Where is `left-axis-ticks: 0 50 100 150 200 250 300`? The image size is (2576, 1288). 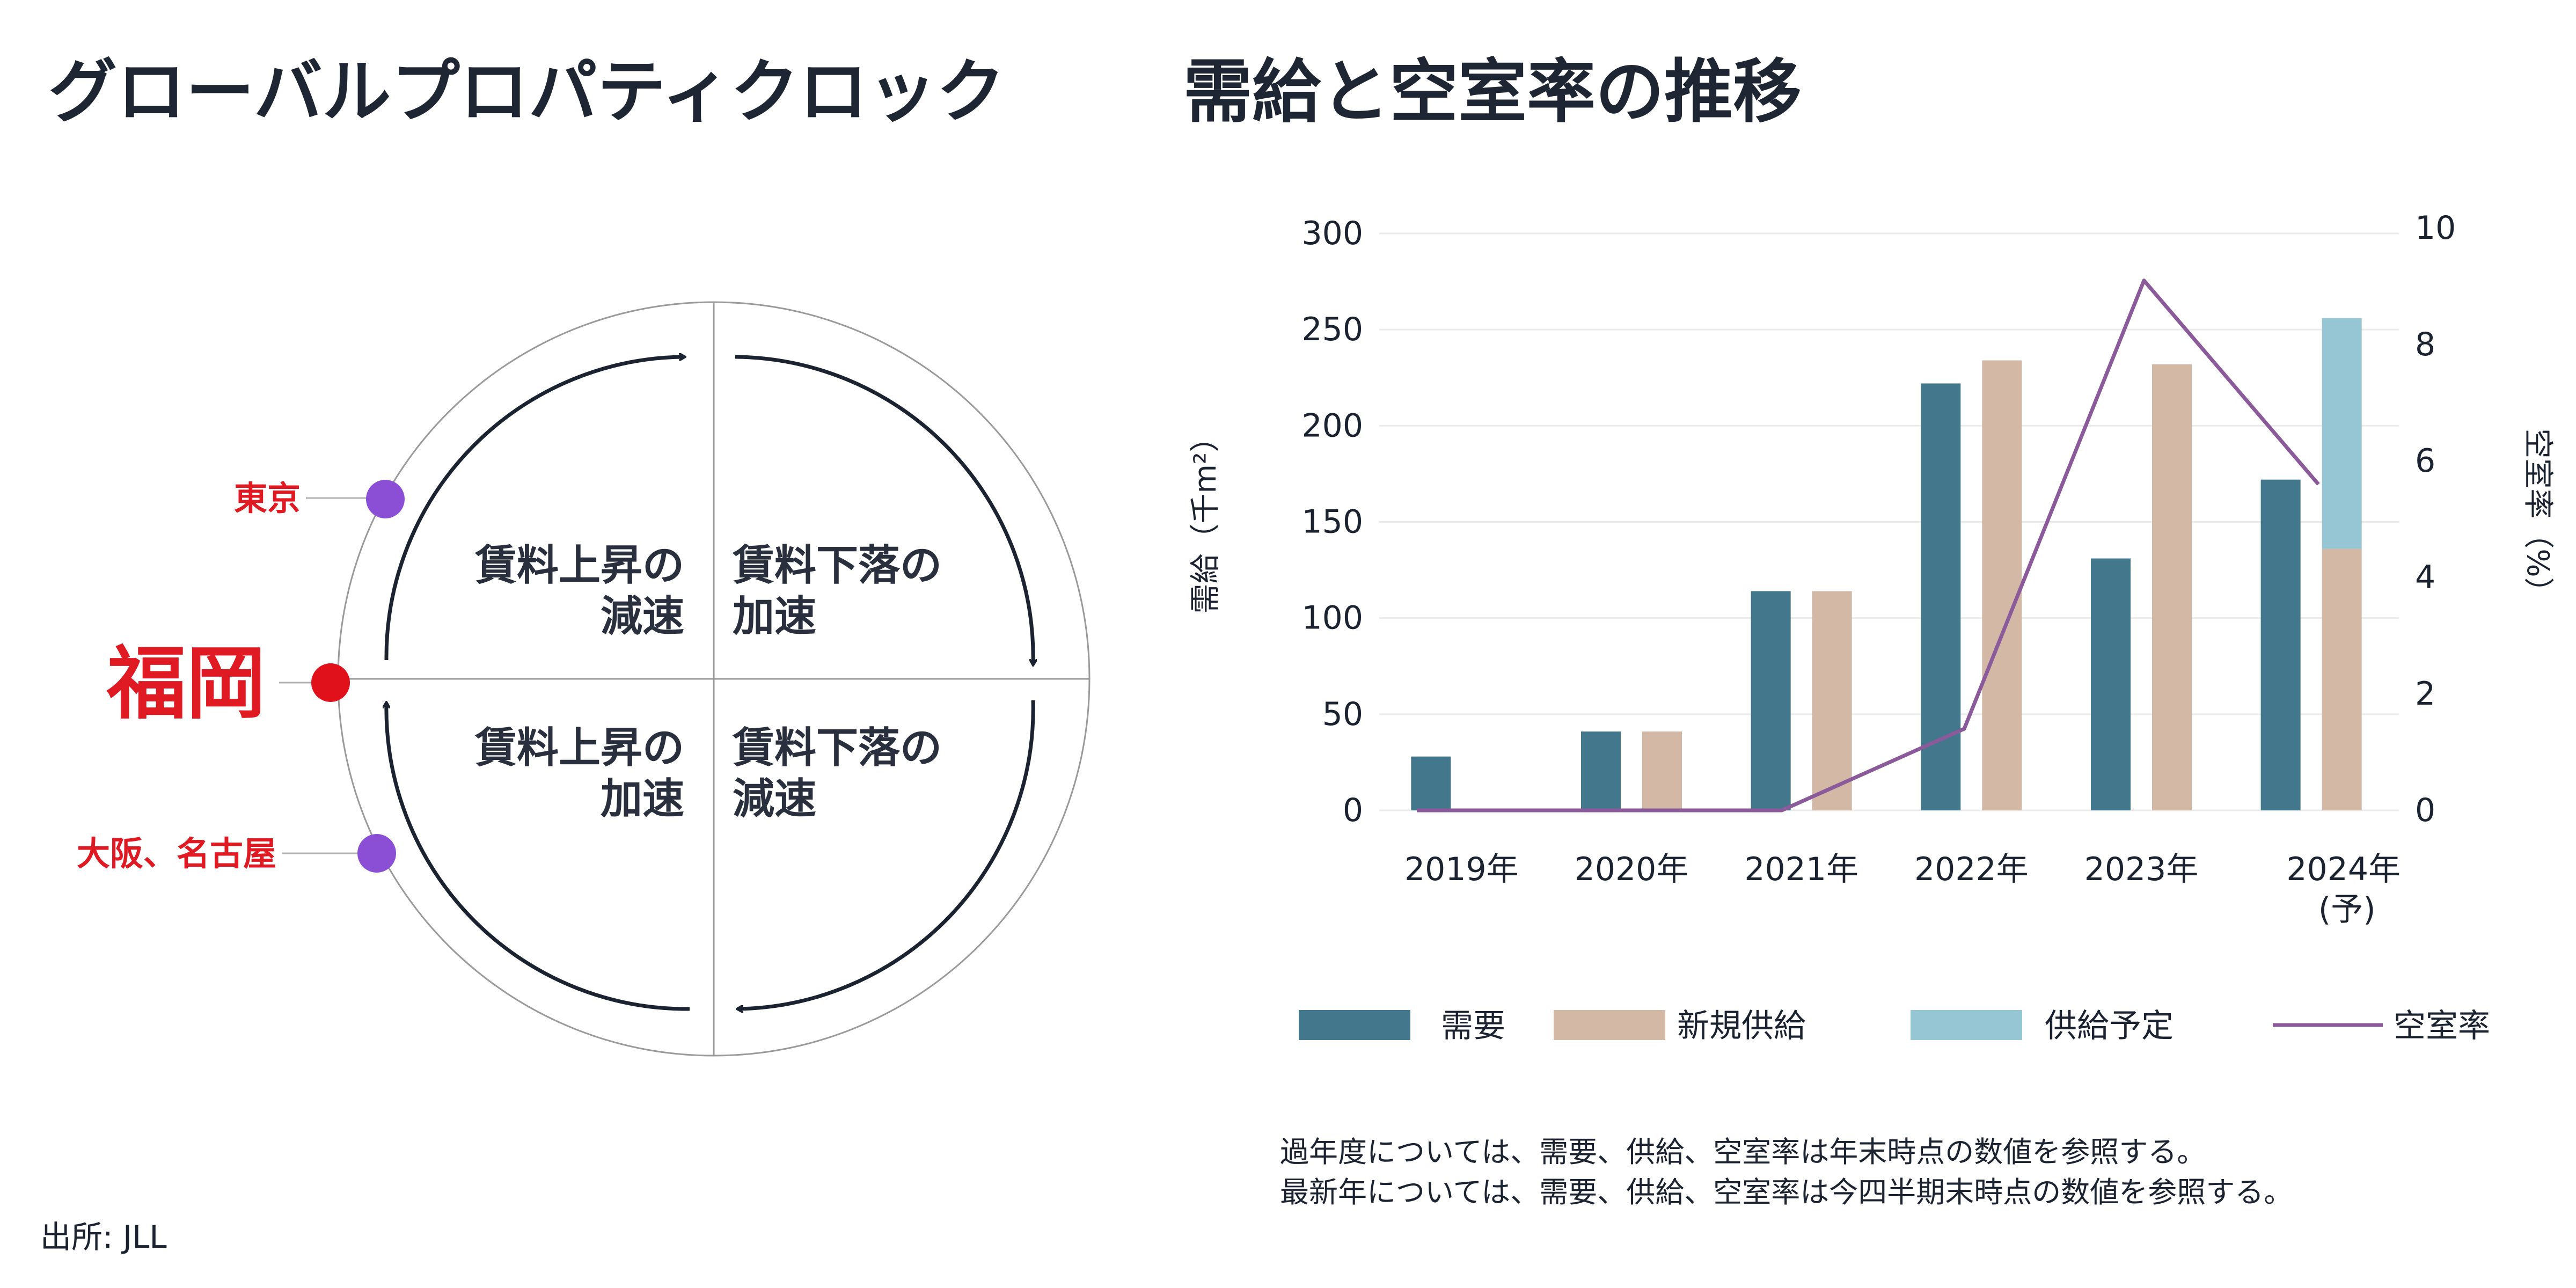
left-axis-ticks: 0 50 100 150 200 250 300 is located at coordinates (1332, 522).